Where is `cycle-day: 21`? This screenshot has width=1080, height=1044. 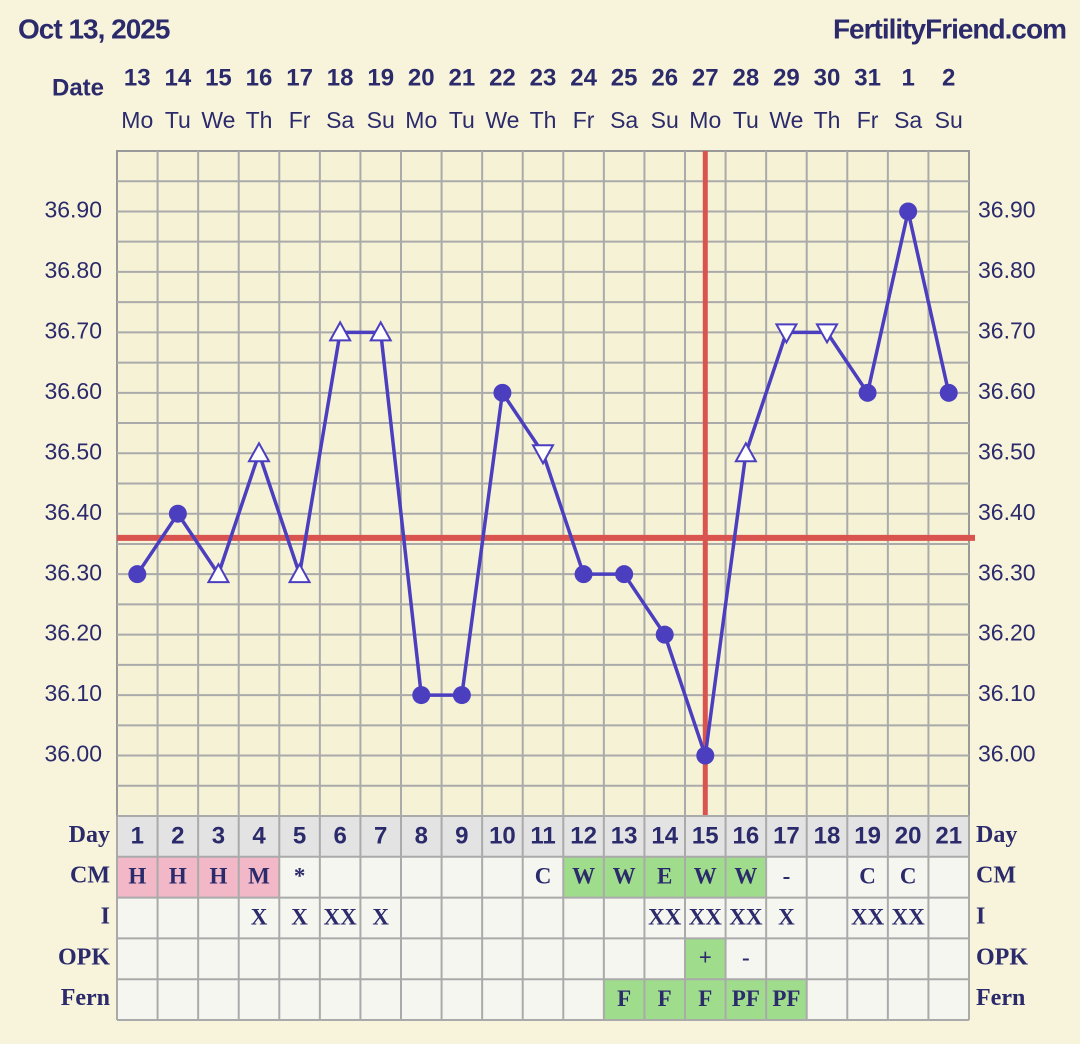
cycle-day: 21 is located at coordinates (948, 836).